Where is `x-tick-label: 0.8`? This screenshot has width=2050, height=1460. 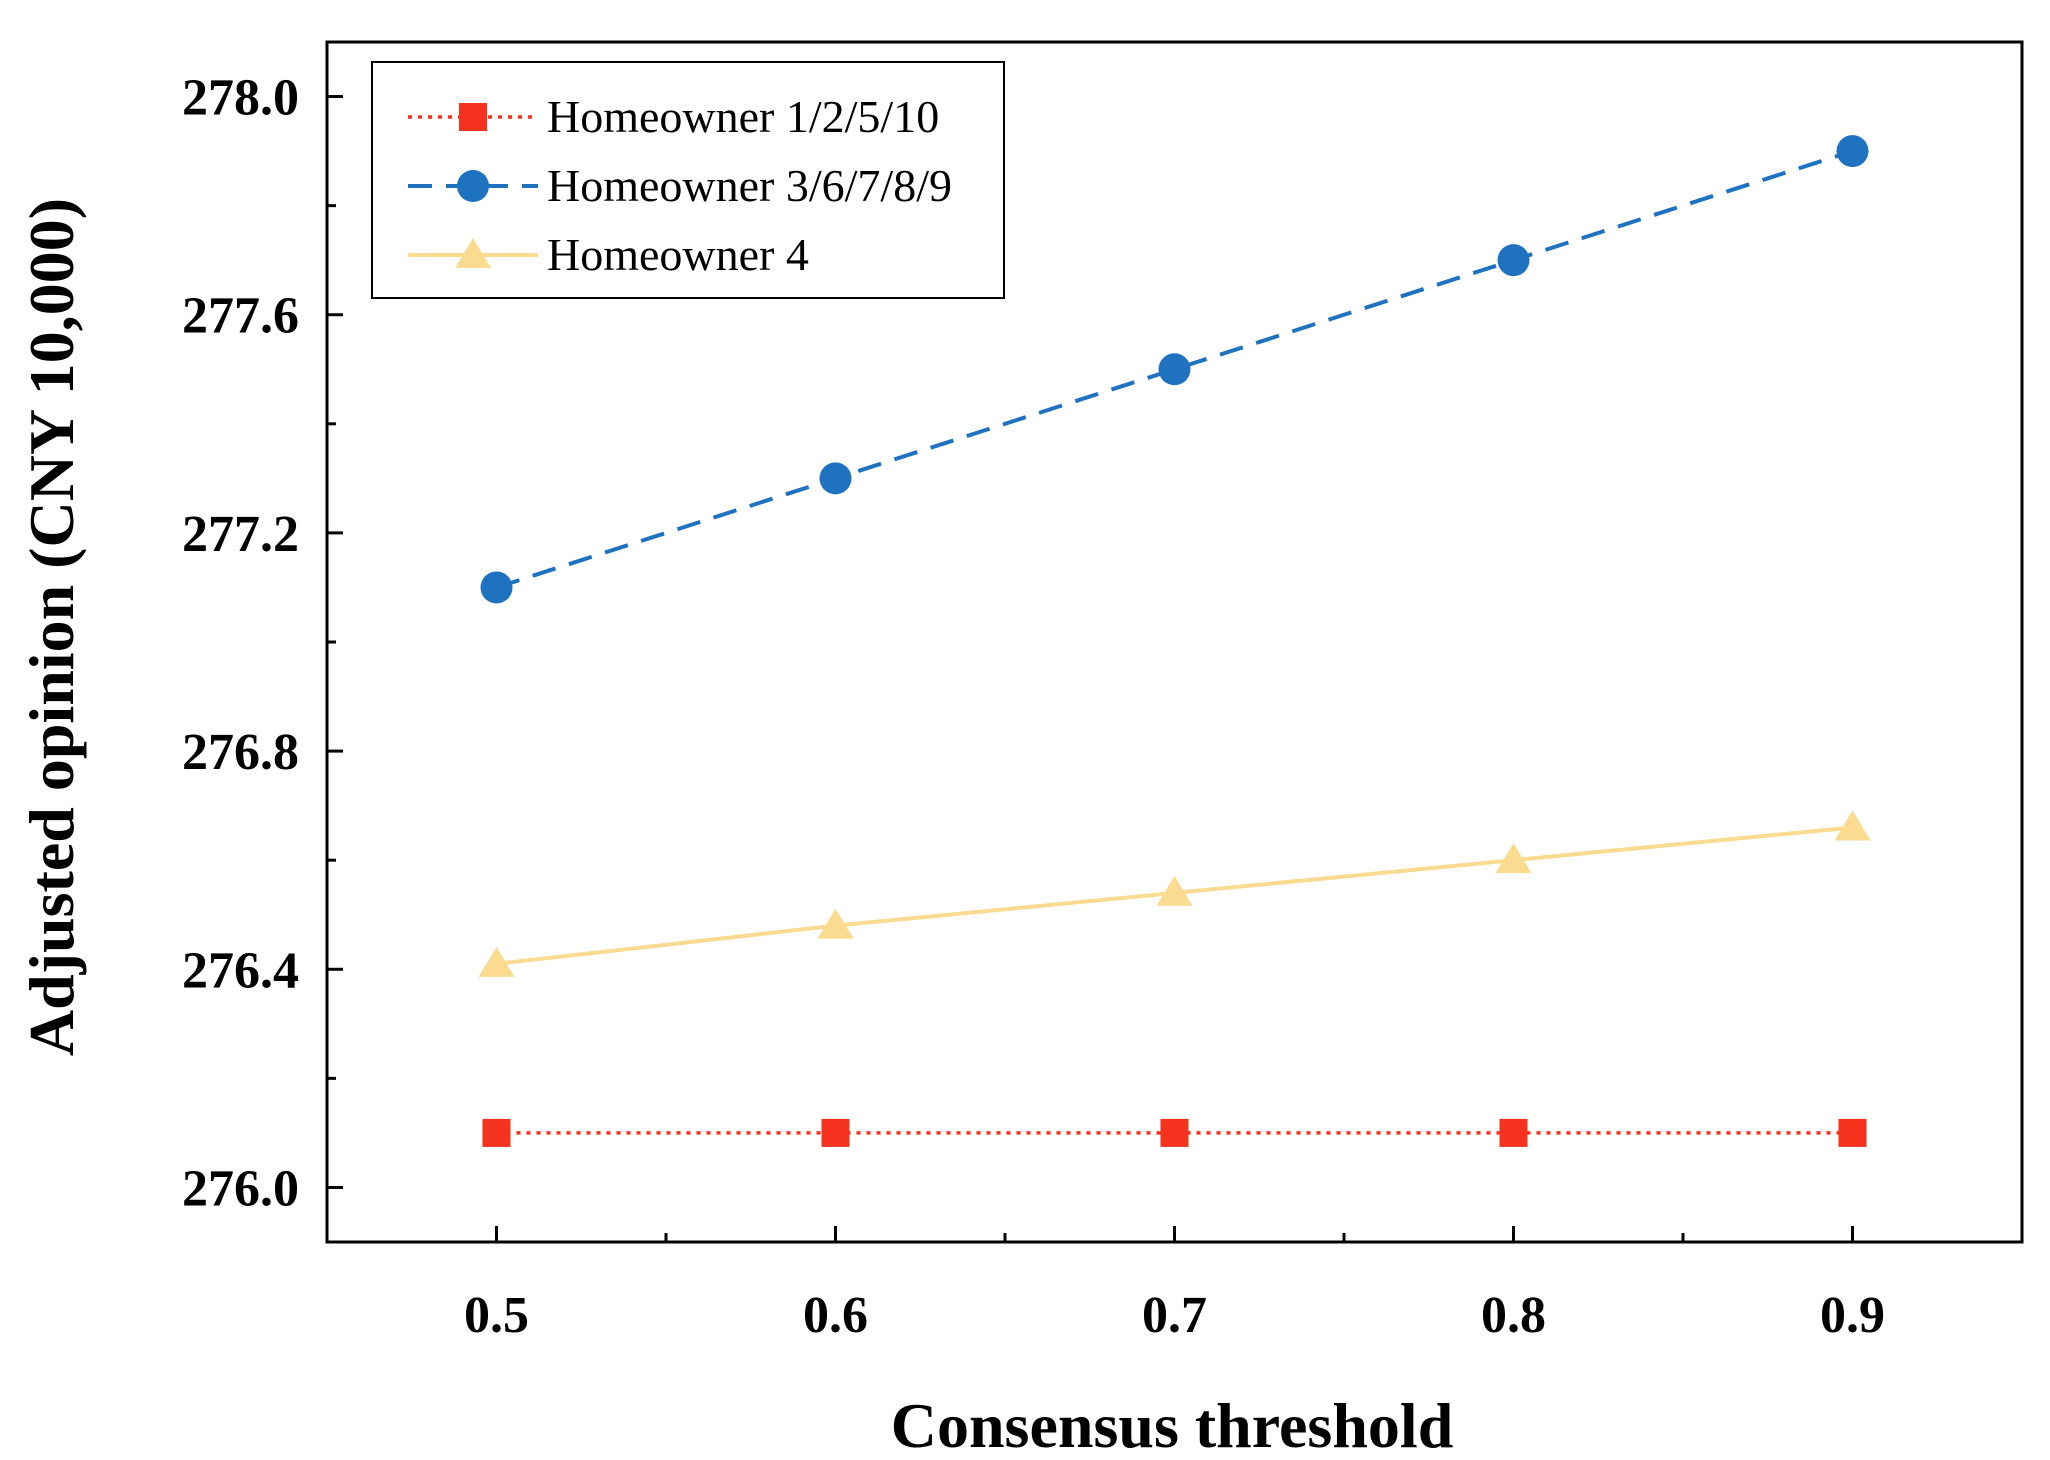
x-tick-label: 0.8 is located at coordinates (1513, 1315).